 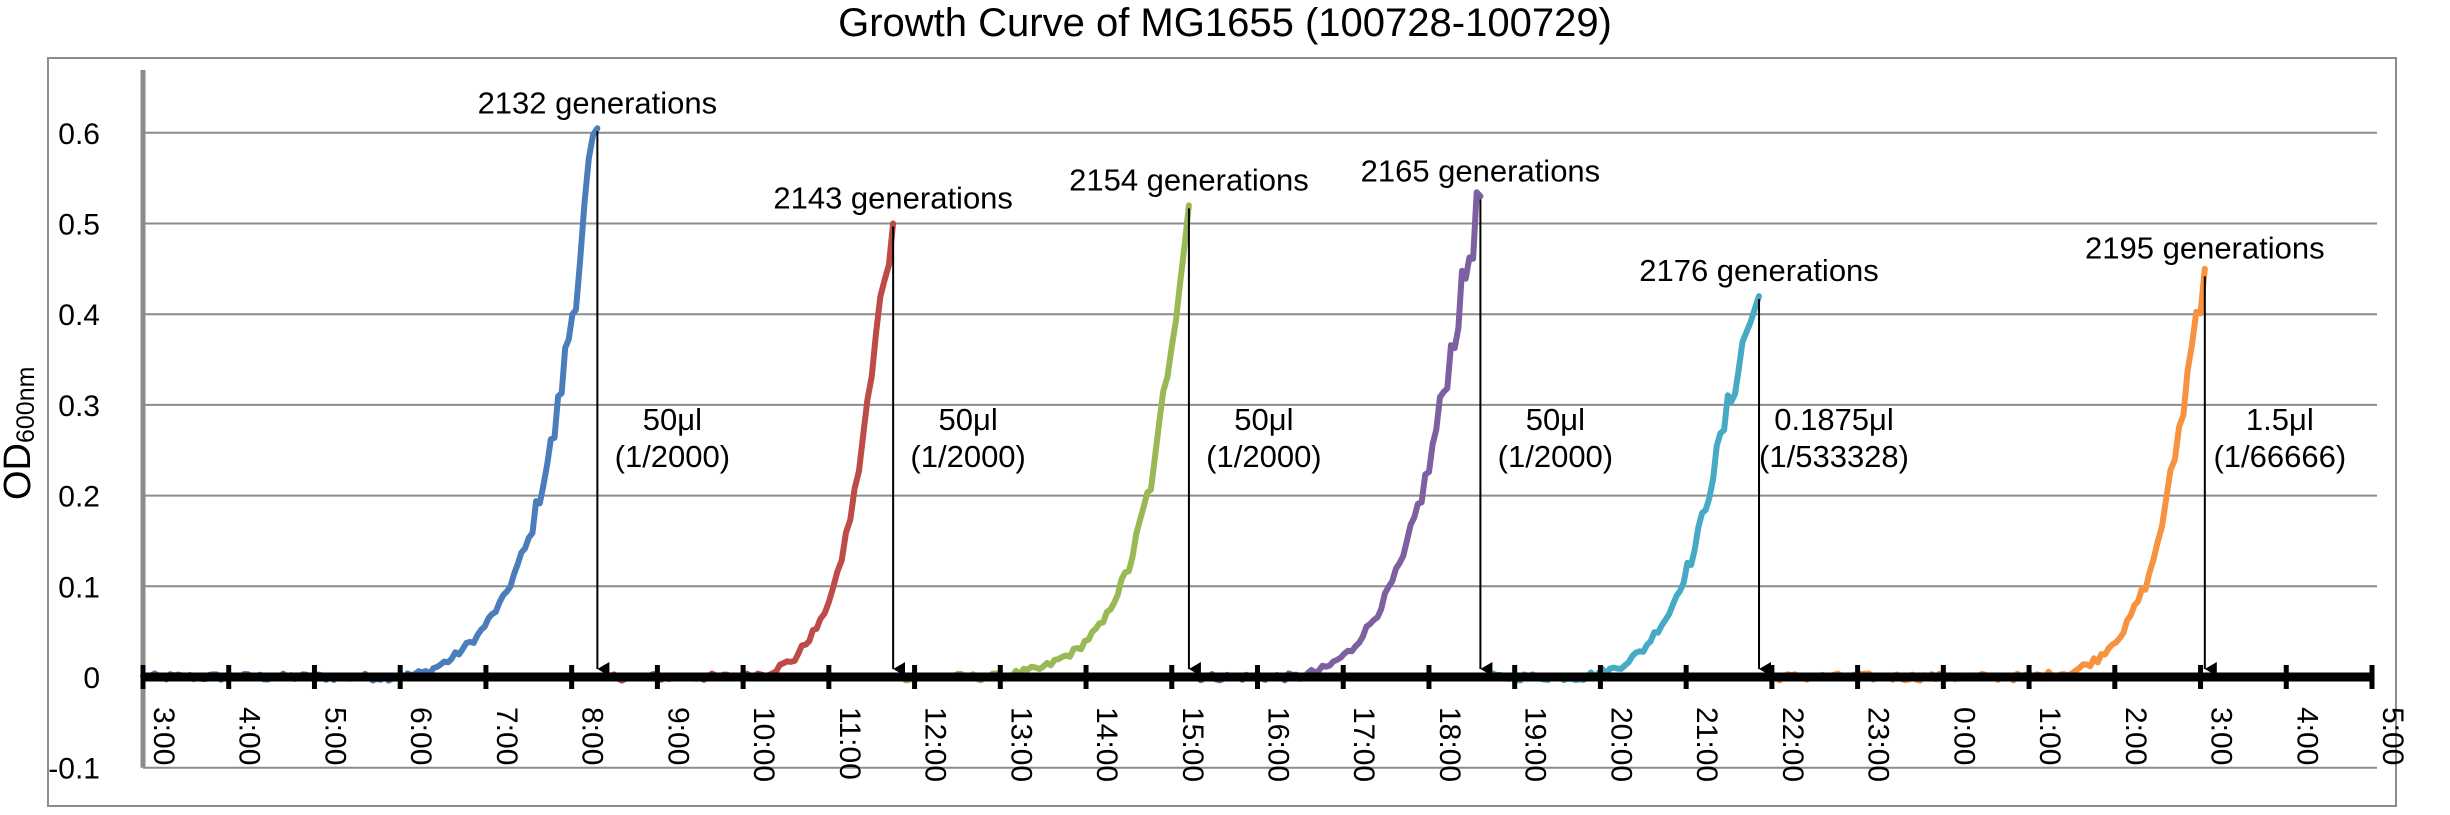 What do you see at coordinates (2280, 419) in the screenshot?
I see `dilution-volume-label: 1.5μl` at bounding box center [2280, 419].